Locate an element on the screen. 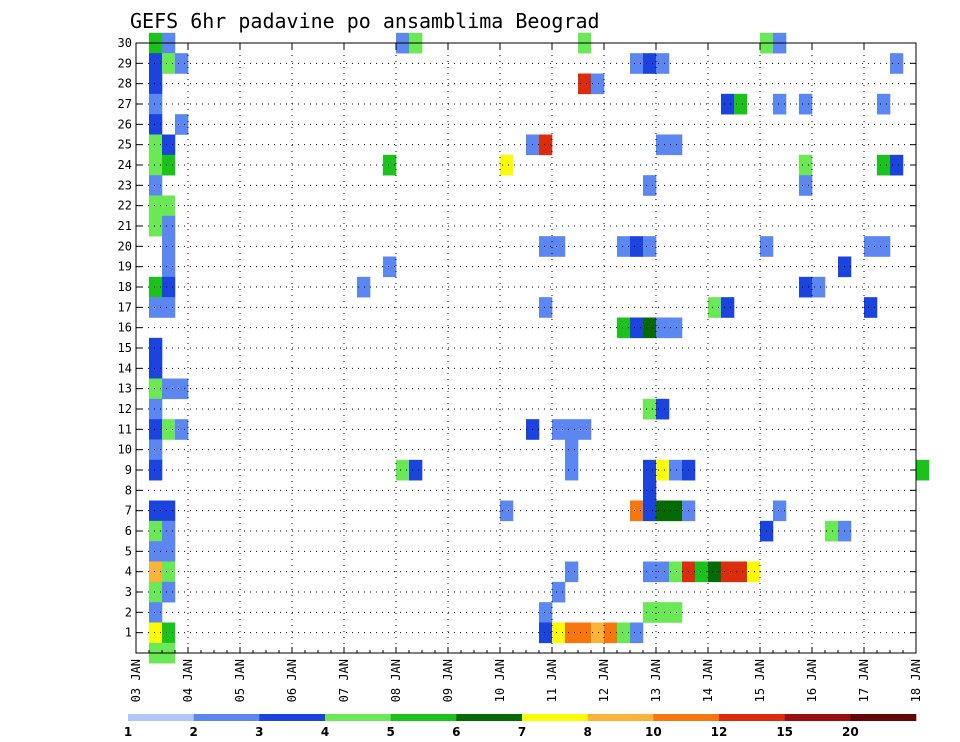 This screenshot has height=742, width=960. colorbar-label: 12 is located at coordinates (719, 732).